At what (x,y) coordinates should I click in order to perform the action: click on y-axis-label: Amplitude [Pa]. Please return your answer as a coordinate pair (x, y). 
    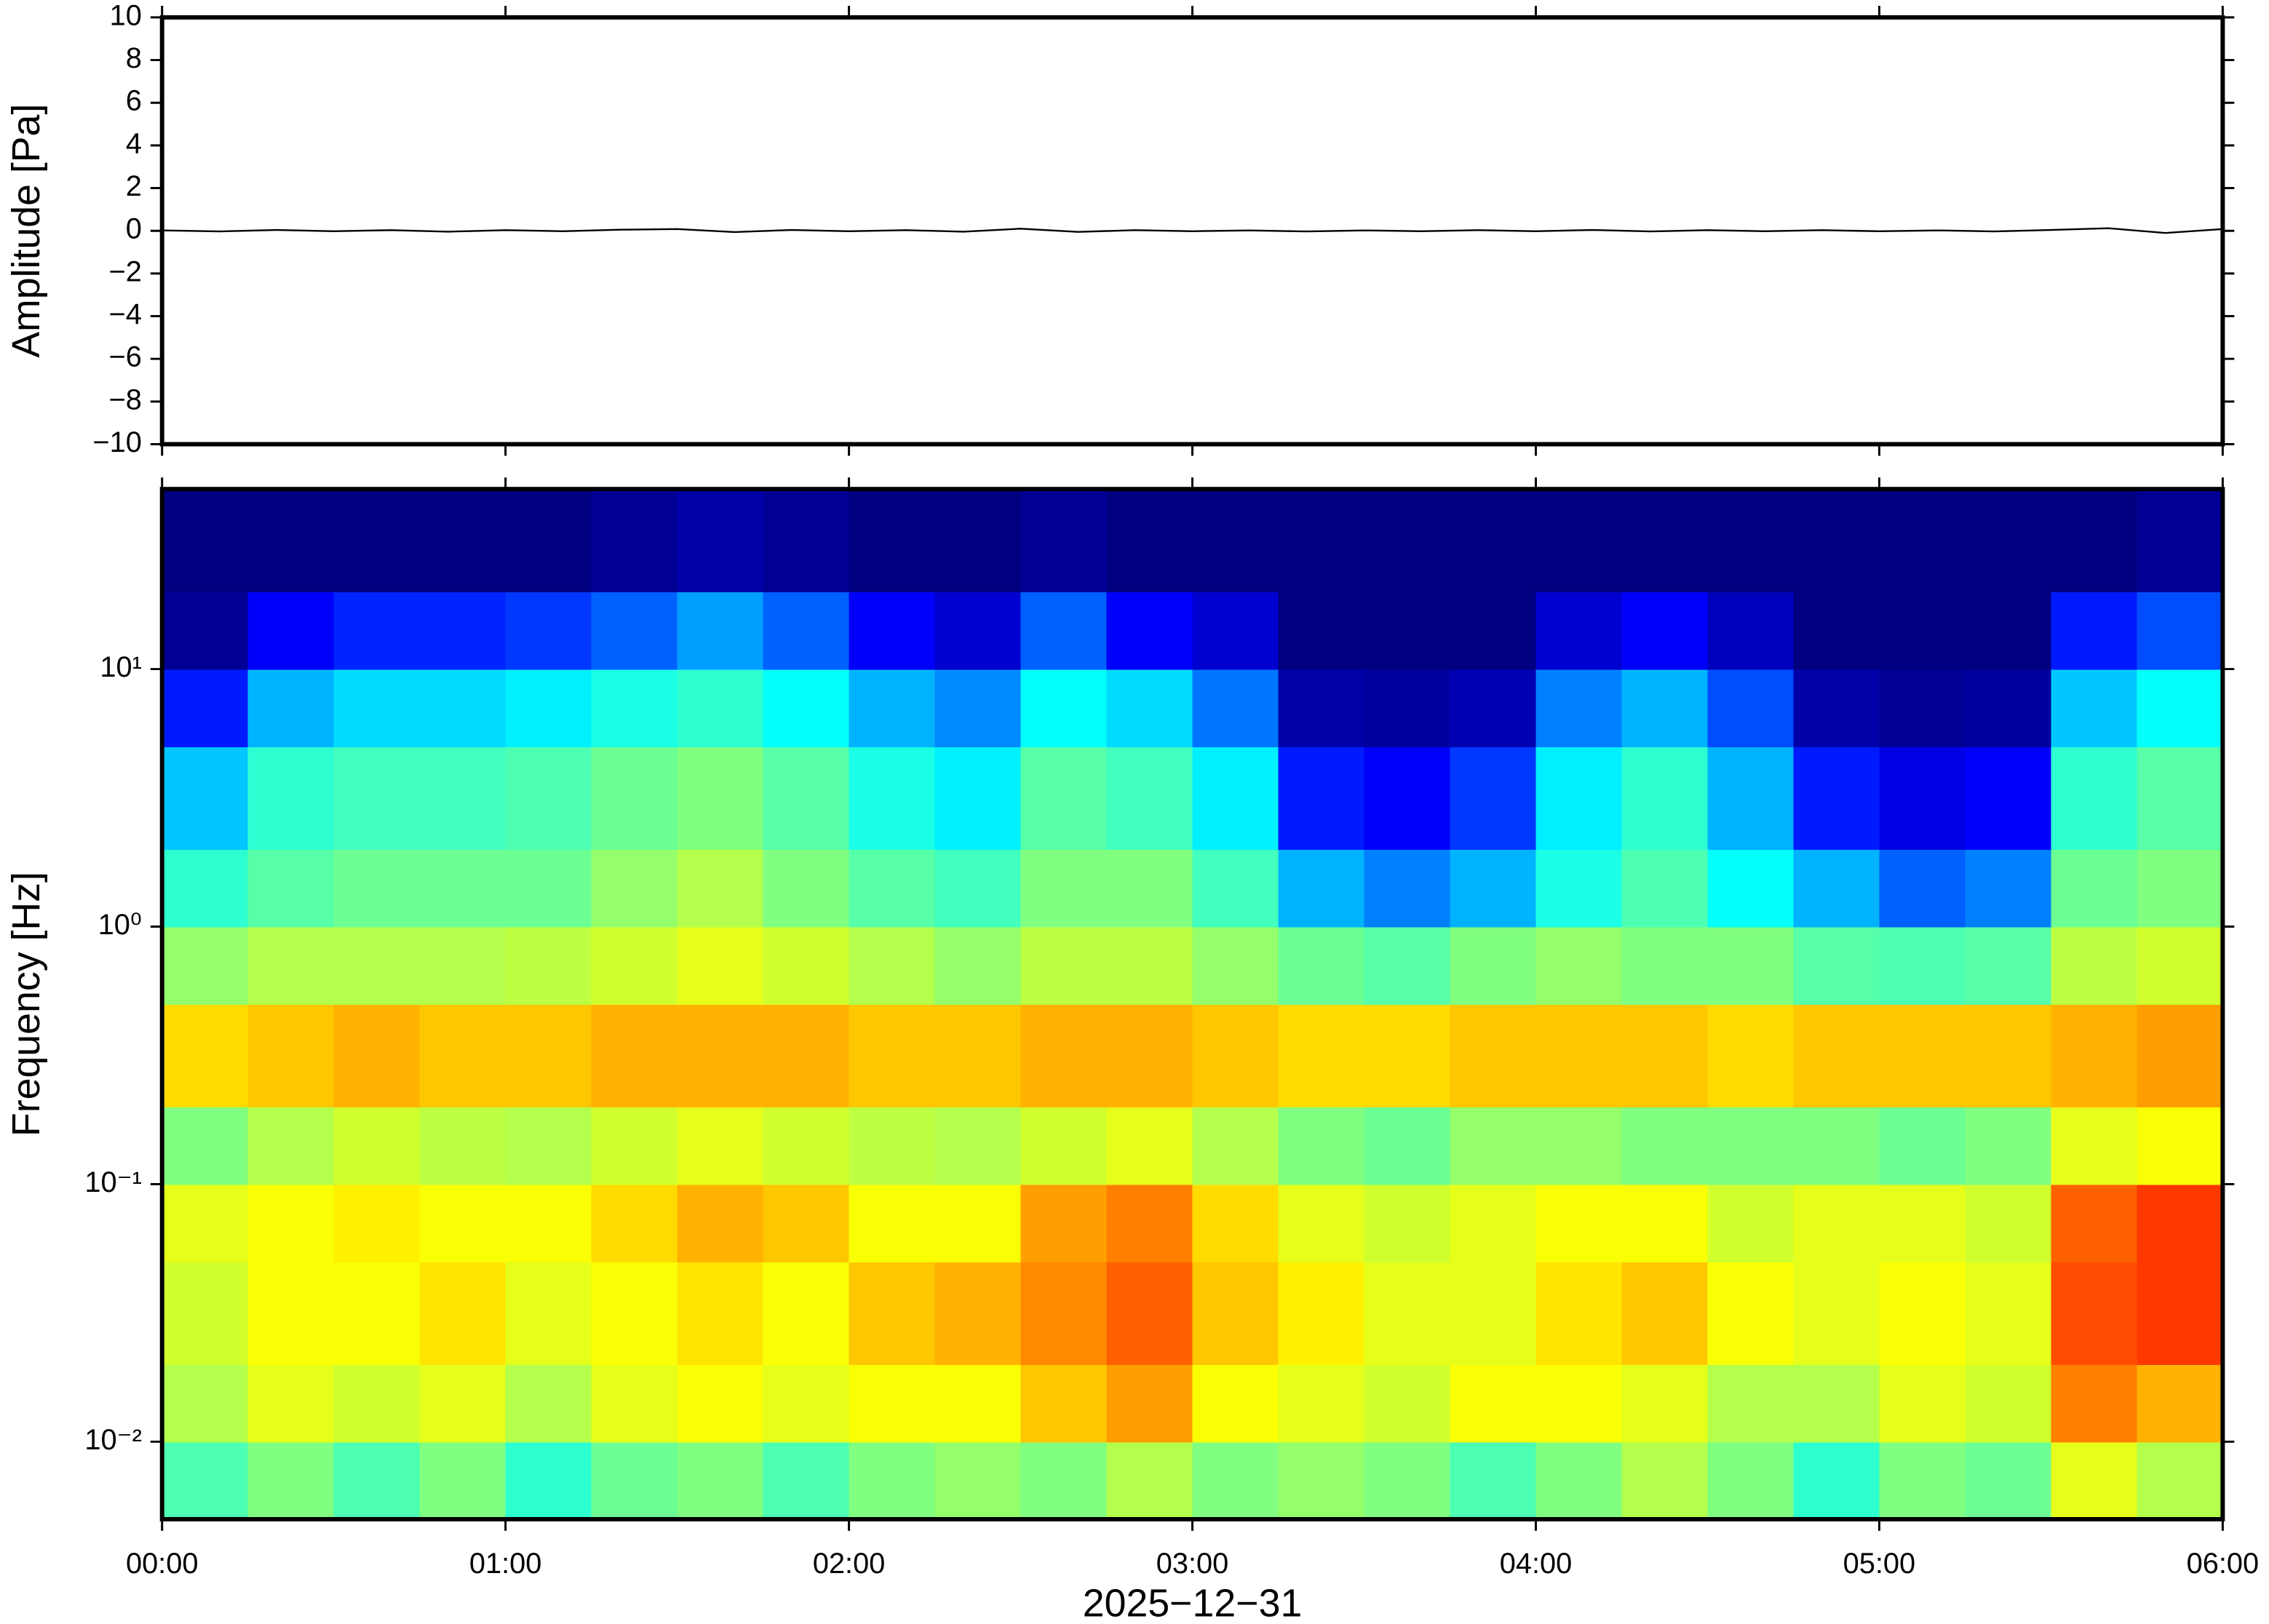
    Looking at the image, I should click on (26, 231).